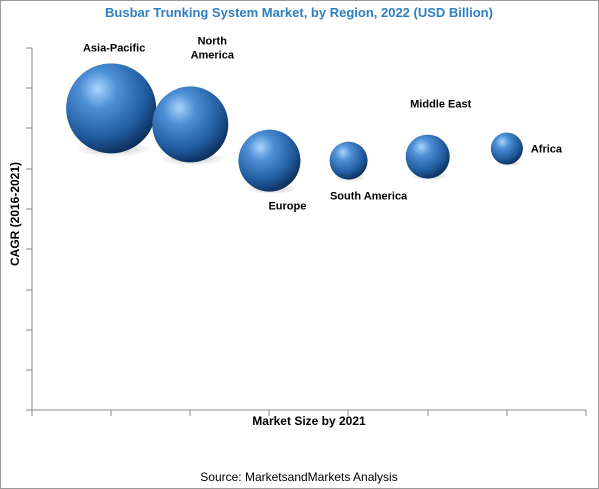  Describe the element at coordinates (213, 48) in the screenshot. I see `bubble-label-north-america: North America` at that location.